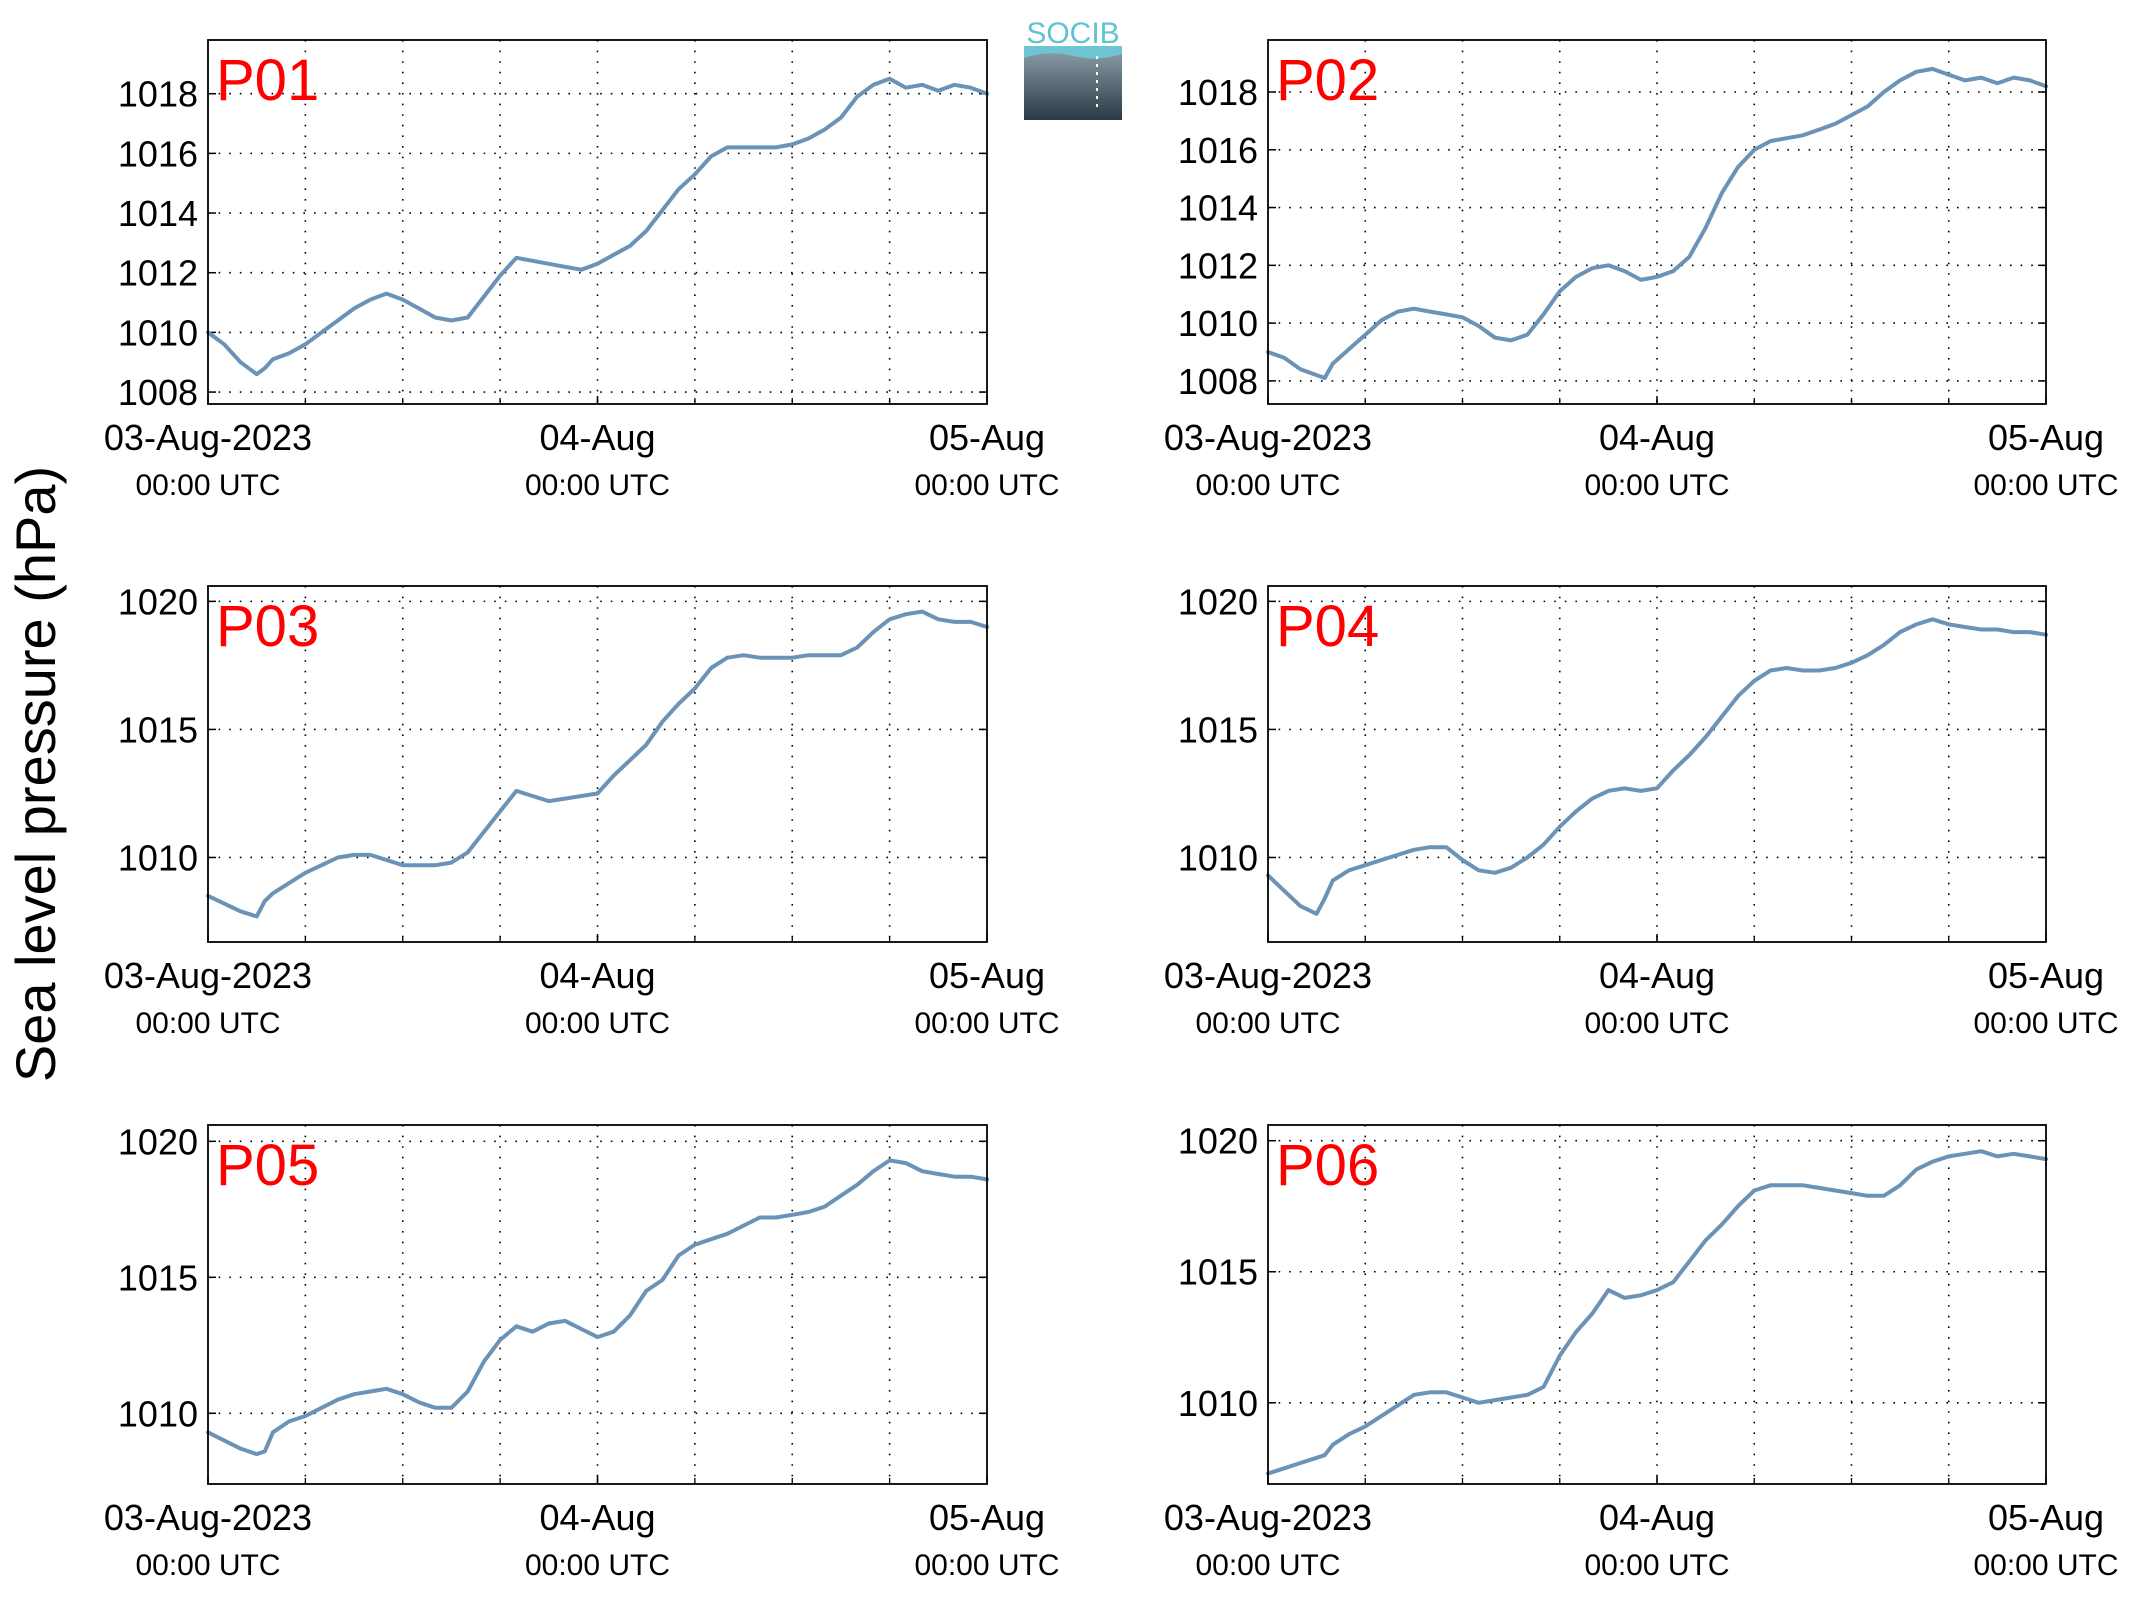  What do you see at coordinates (1327, 626) in the screenshot?
I see `panel-label: P04` at bounding box center [1327, 626].